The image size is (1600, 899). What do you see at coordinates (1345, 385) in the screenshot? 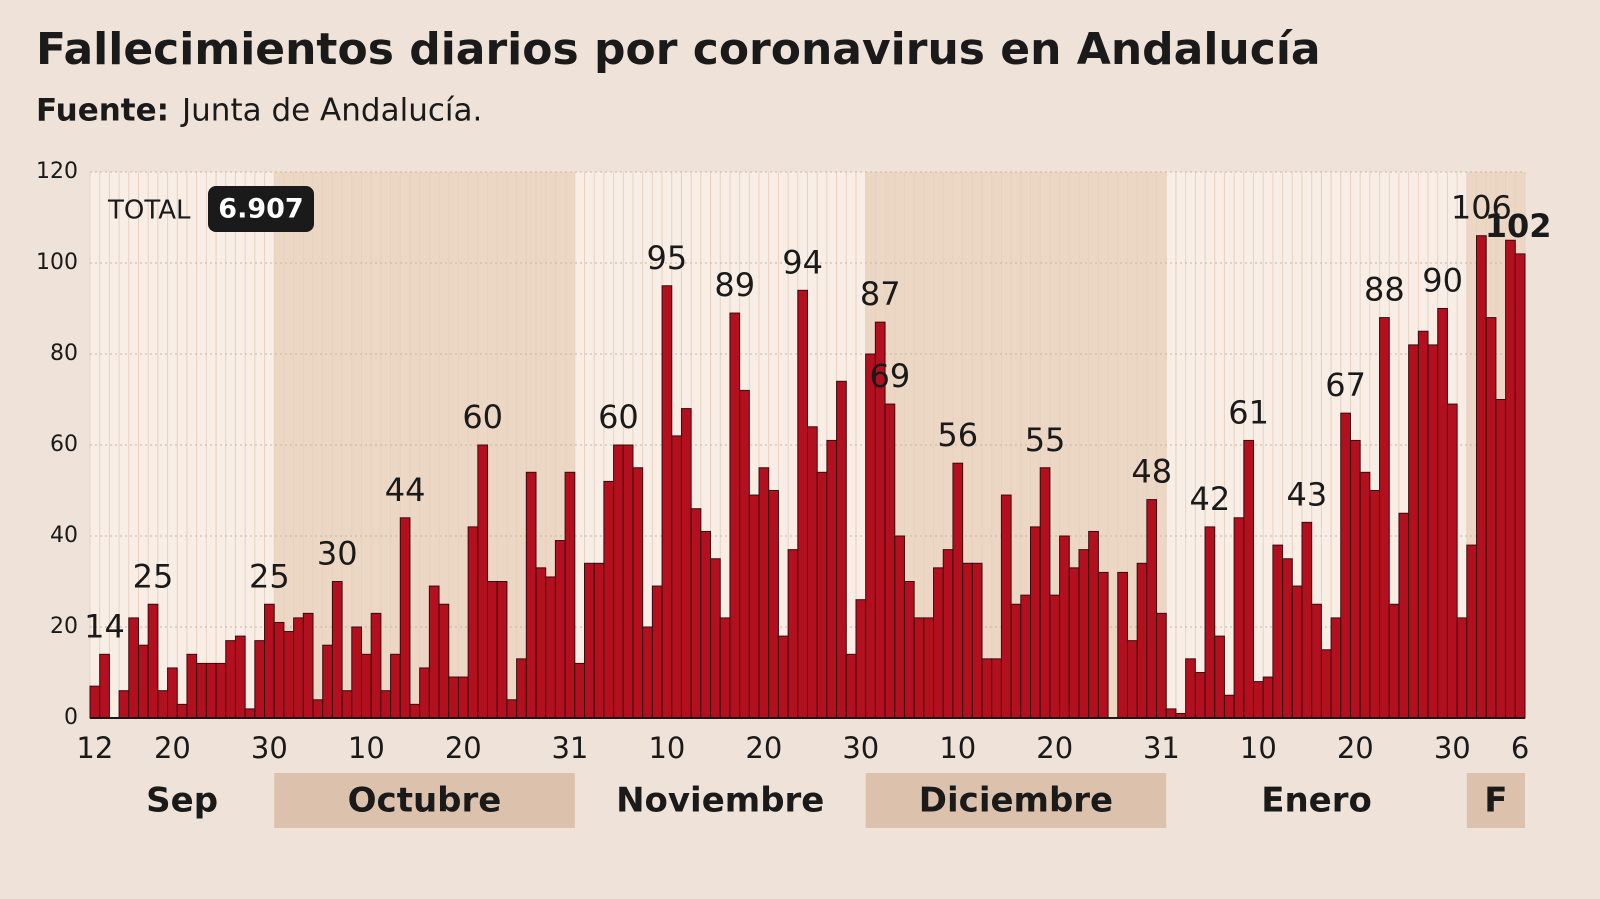
I see `data-label: 67` at bounding box center [1345, 385].